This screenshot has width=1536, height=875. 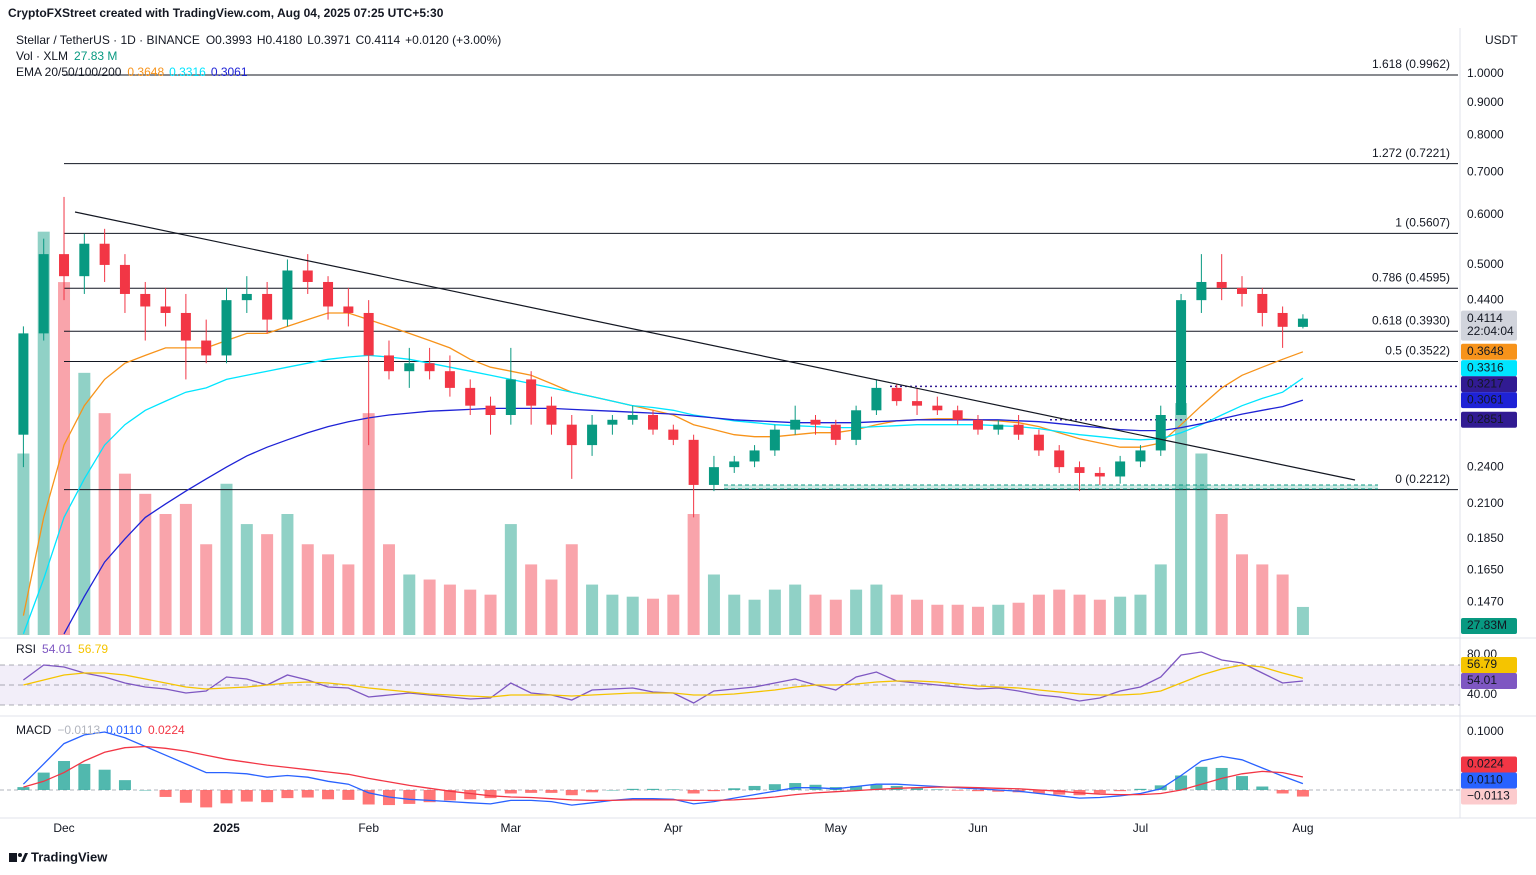 What do you see at coordinates (108, 40) in the screenshot?
I see `symbol: Stellar / TetherUS · 1D · BINANCE` at bounding box center [108, 40].